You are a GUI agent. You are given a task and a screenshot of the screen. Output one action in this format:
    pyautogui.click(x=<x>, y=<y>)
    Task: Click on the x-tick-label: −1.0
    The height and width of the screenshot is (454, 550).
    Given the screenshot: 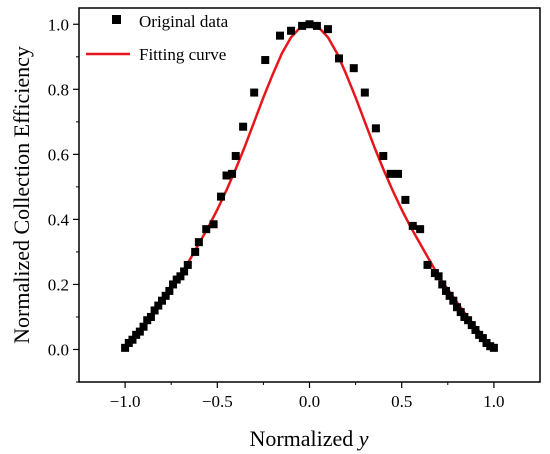 What is the action you would take?
    pyautogui.click(x=125, y=401)
    